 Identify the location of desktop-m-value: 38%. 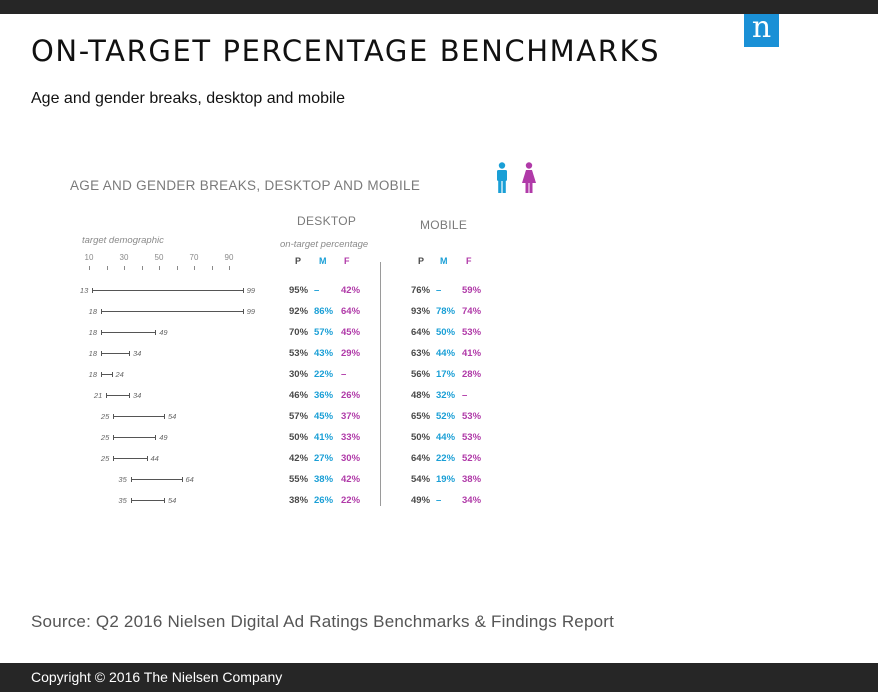
(324, 479).